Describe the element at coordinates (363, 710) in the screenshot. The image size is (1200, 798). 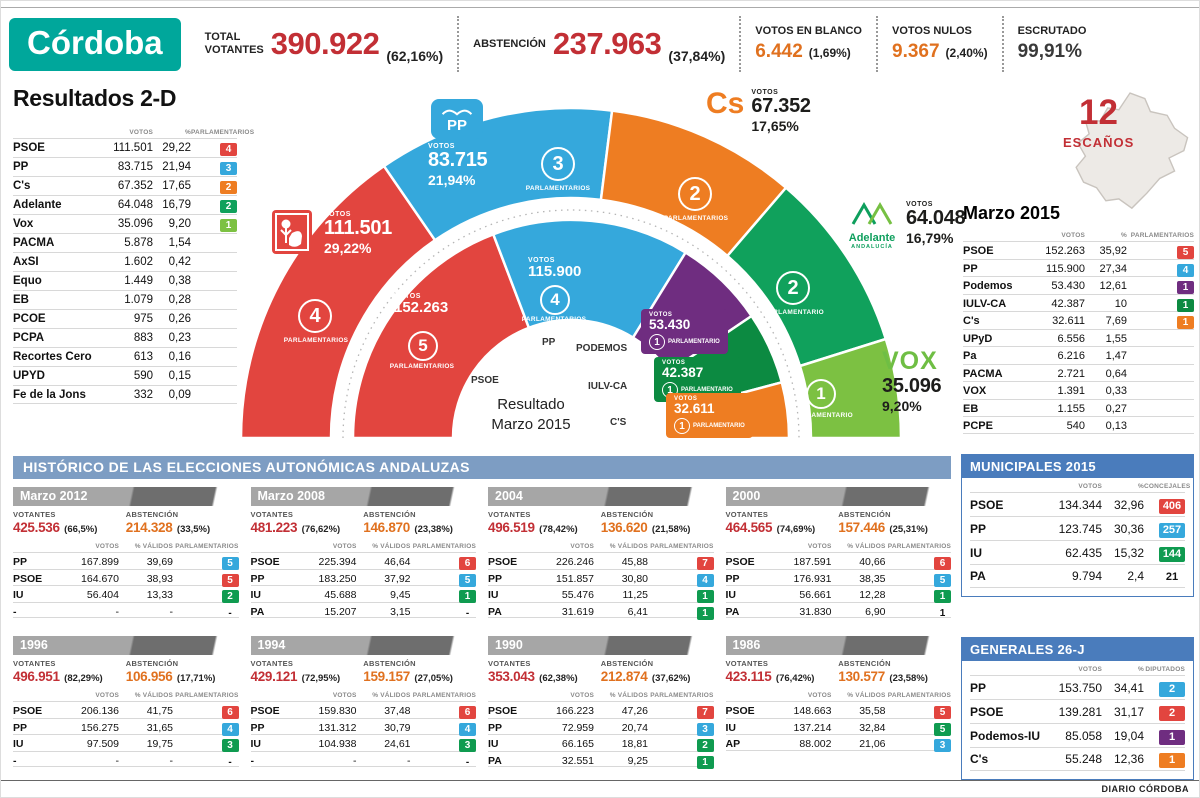
I see `table-row: PSOE 159.830 37,48 6` at that location.